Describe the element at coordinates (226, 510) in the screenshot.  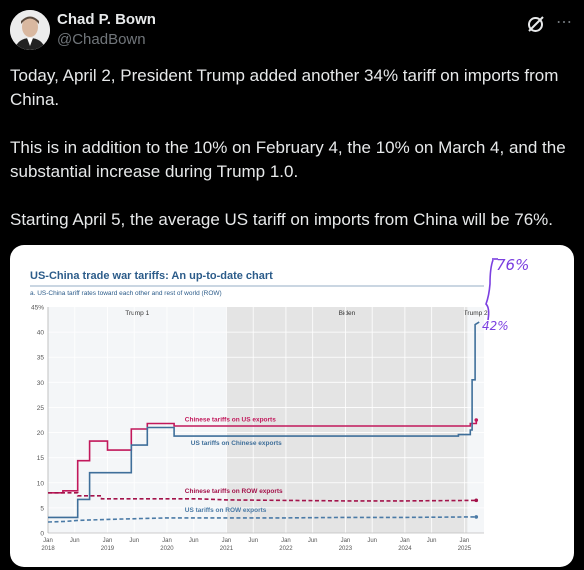
I see `series-label-3: US tariffs on ROW exports` at that location.